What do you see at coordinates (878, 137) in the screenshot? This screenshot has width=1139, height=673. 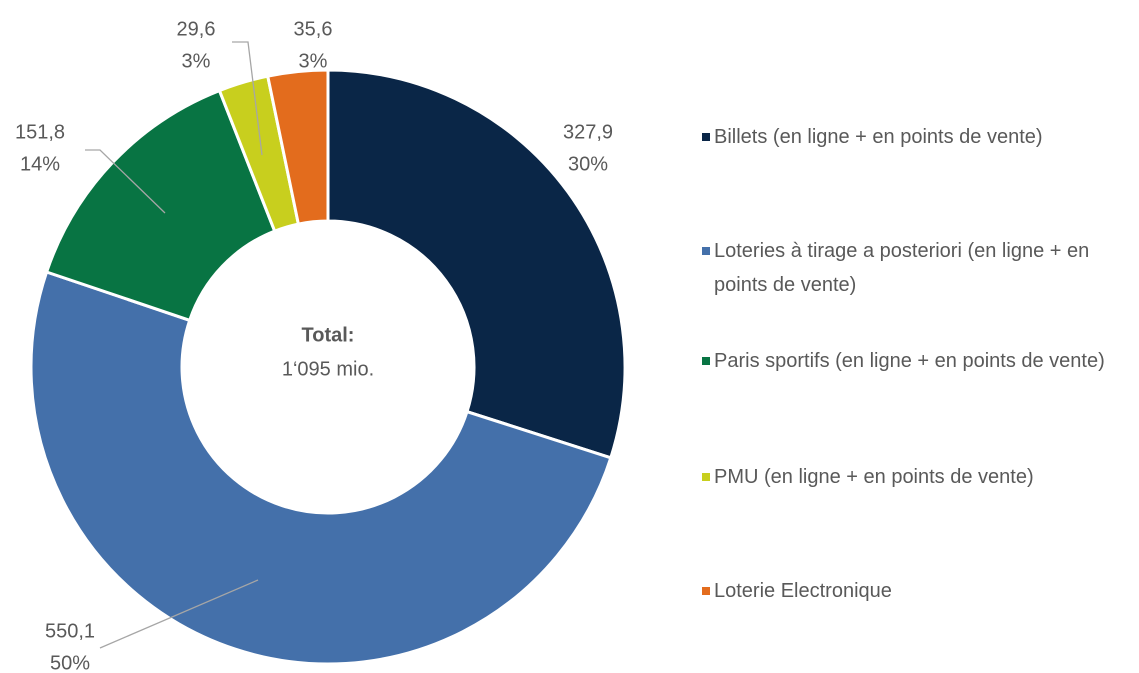 I see `legend-label: Billets (en ligne + en points de vente)` at bounding box center [878, 137].